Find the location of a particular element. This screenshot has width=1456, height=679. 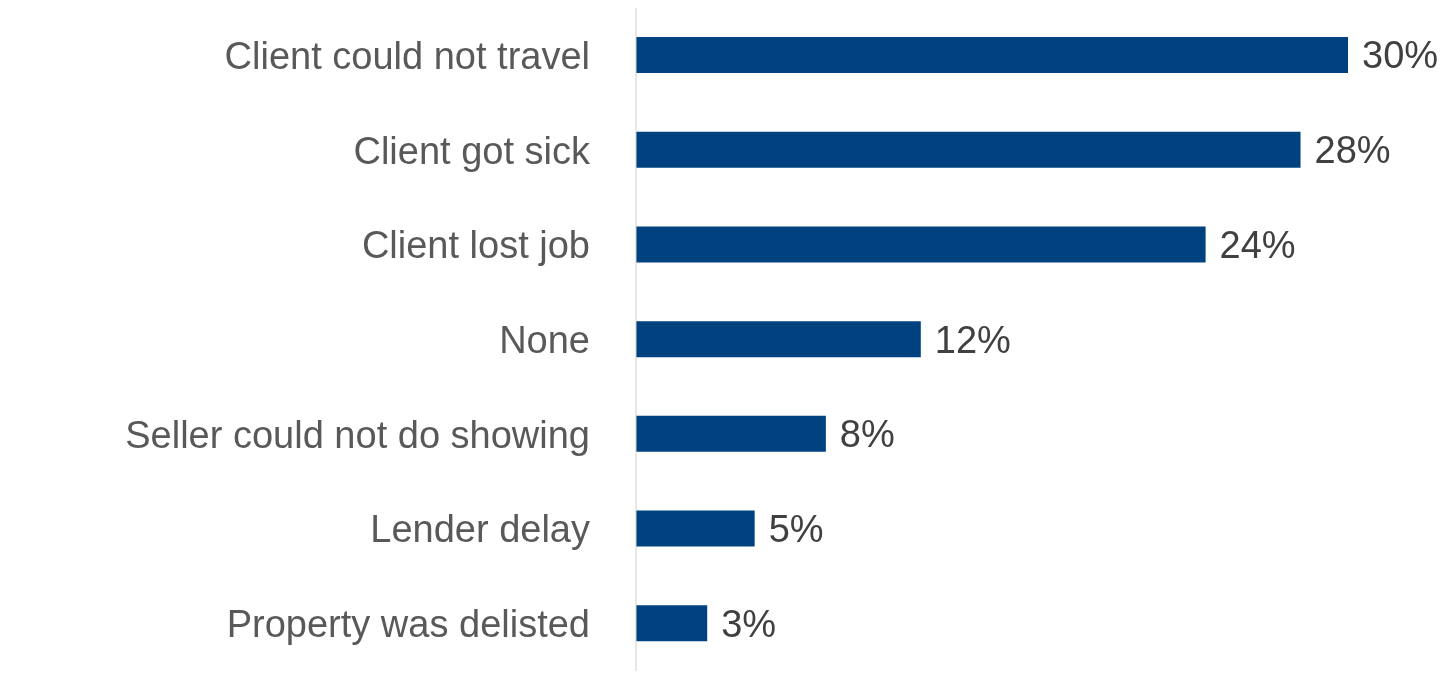

y-tick-label: Lender delay is located at coordinates (480, 529).